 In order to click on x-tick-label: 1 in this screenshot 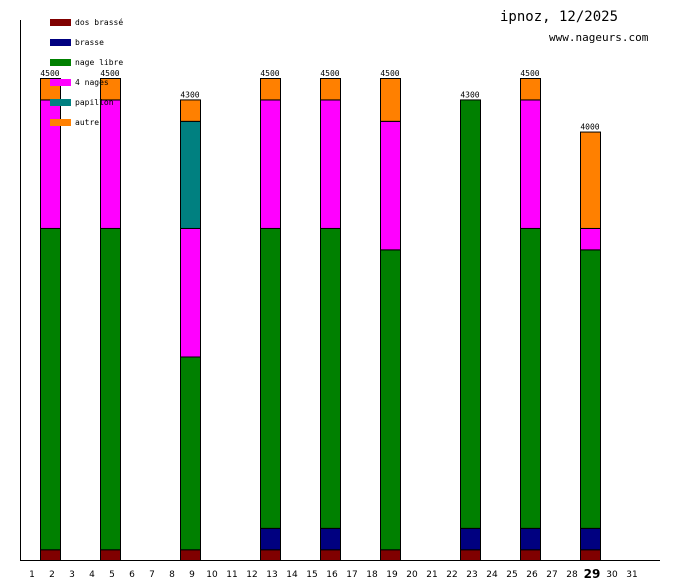, I will do `click(32, 575)`.